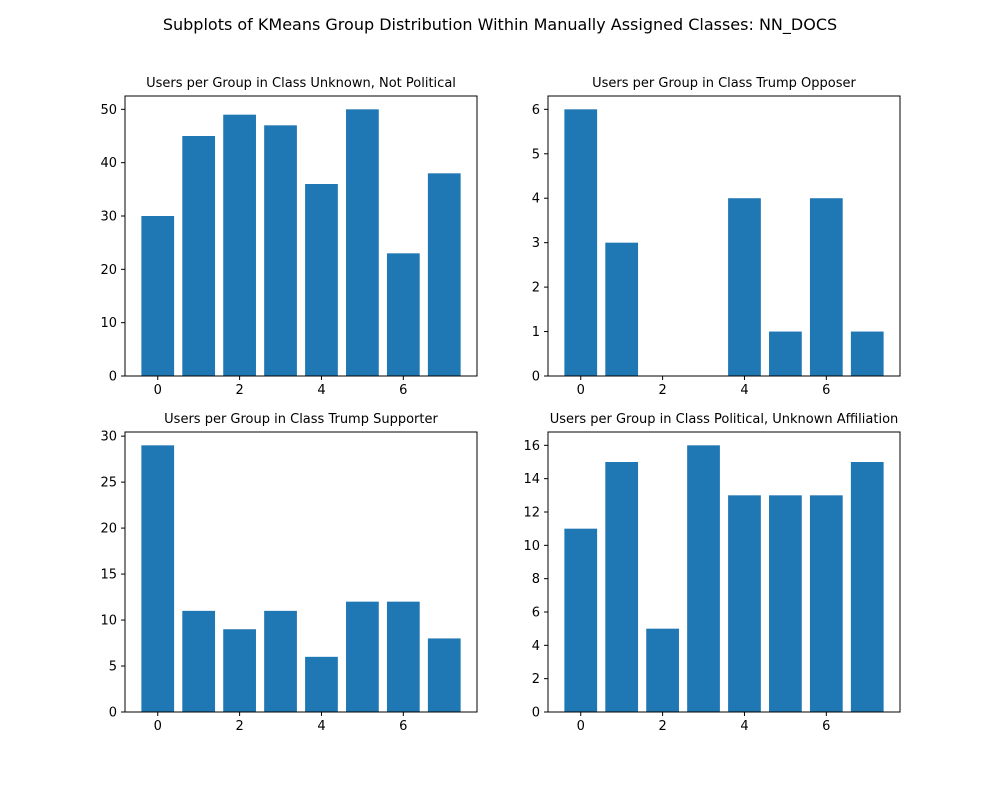  What do you see at coordinates (536, 243) in the screenshot?
I see `y-tick-label: 3` at bounding box center [536, 243].